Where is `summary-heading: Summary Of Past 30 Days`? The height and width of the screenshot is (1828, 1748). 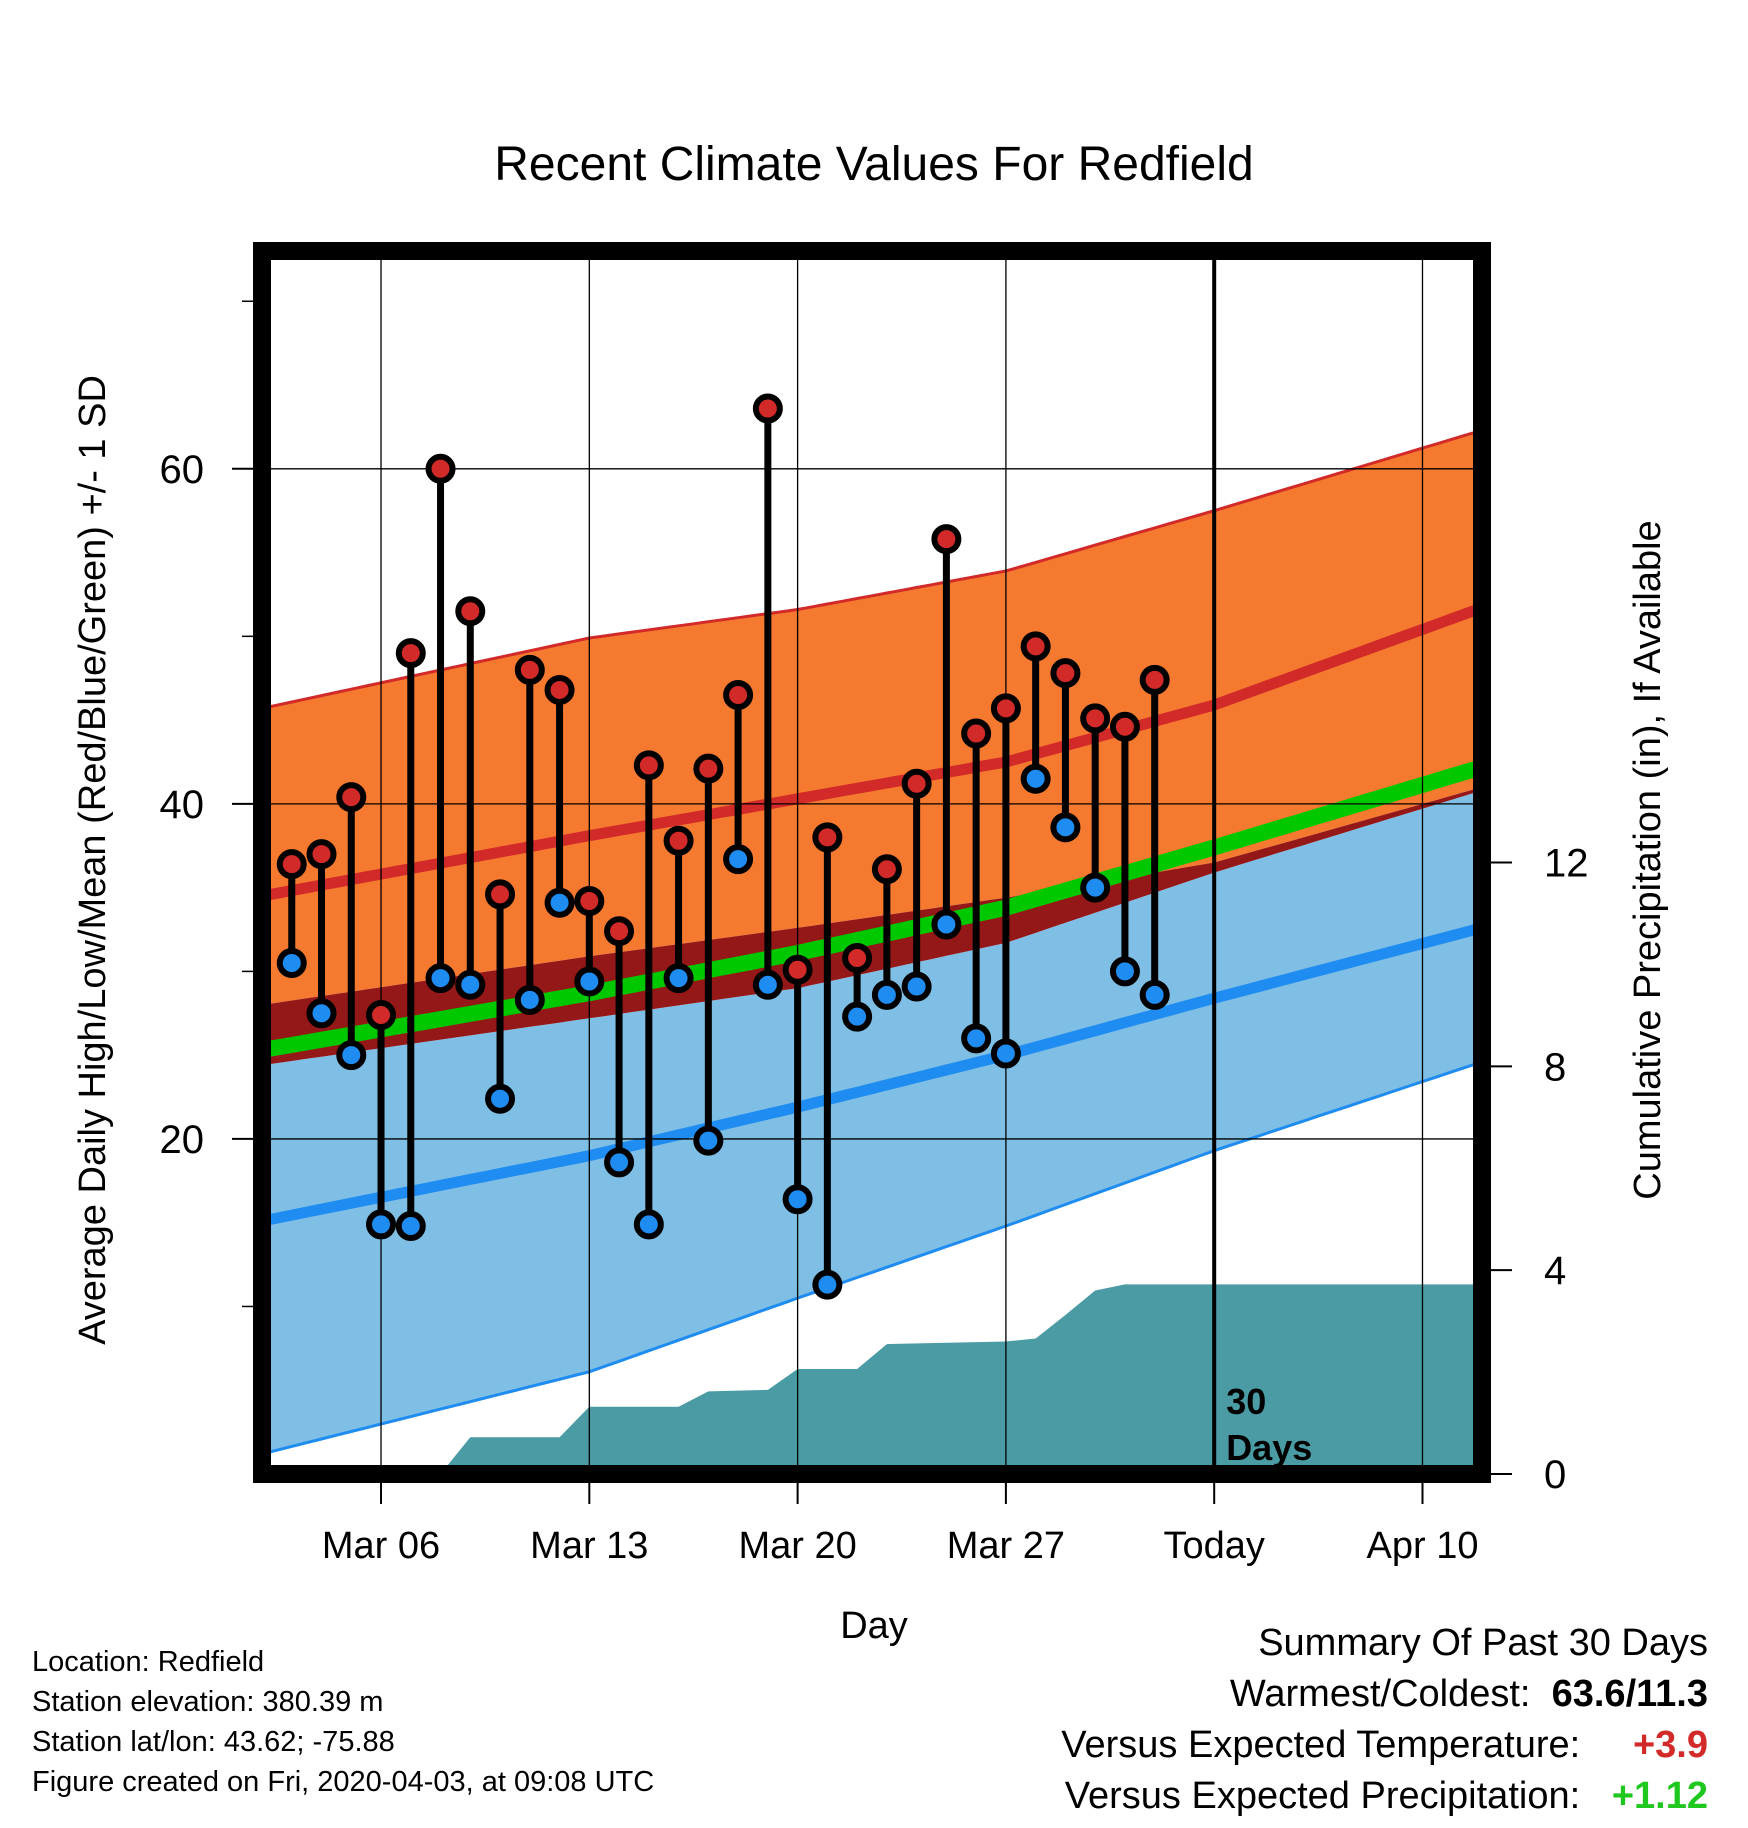
summary-heading: Summary Of Past 30 Days is located at coordinates (1483, 1643).